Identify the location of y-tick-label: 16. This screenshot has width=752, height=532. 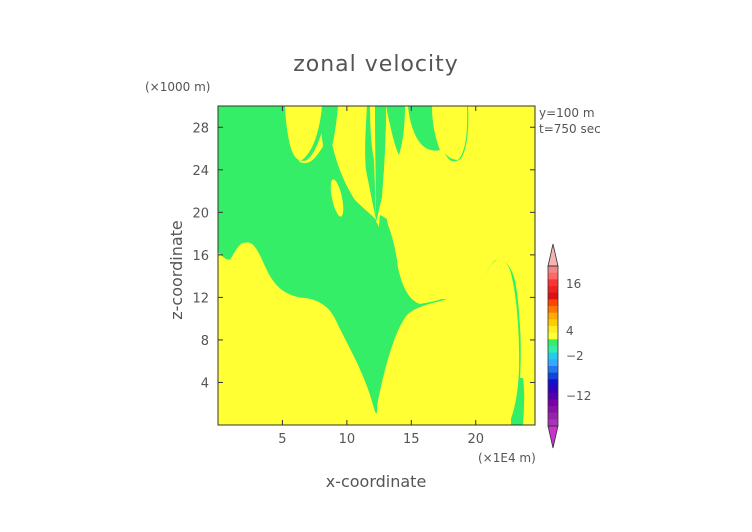
(200, 256).